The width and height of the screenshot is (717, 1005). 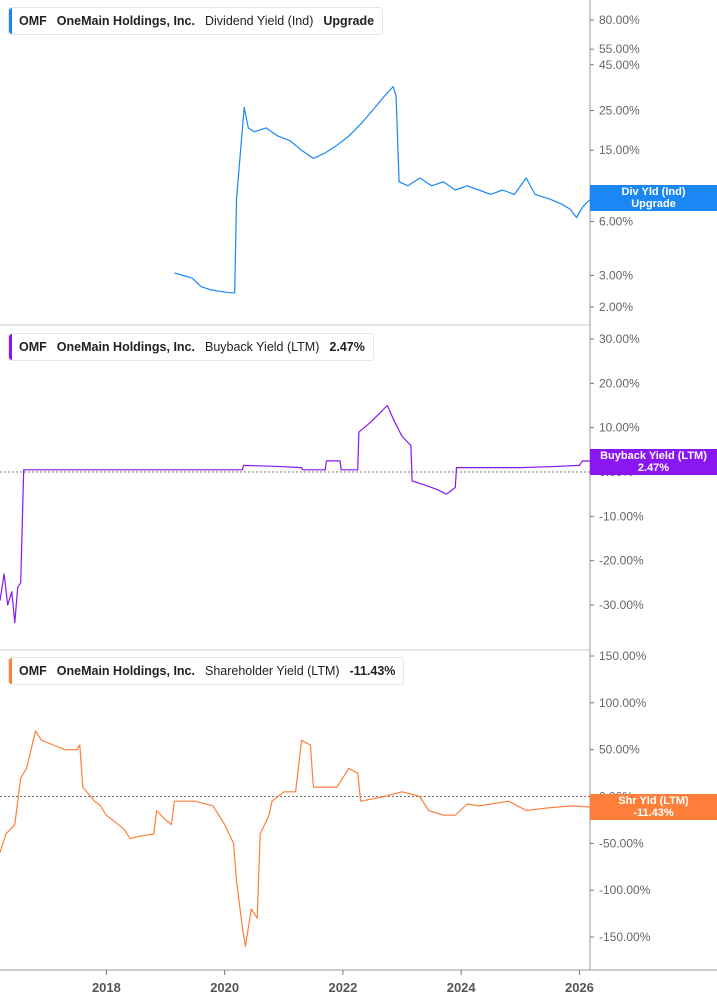 What do you see at coordinates (653, 813) in the screenshot?
I see `badge-value: -11.43%` at bounding box center [653, 813].